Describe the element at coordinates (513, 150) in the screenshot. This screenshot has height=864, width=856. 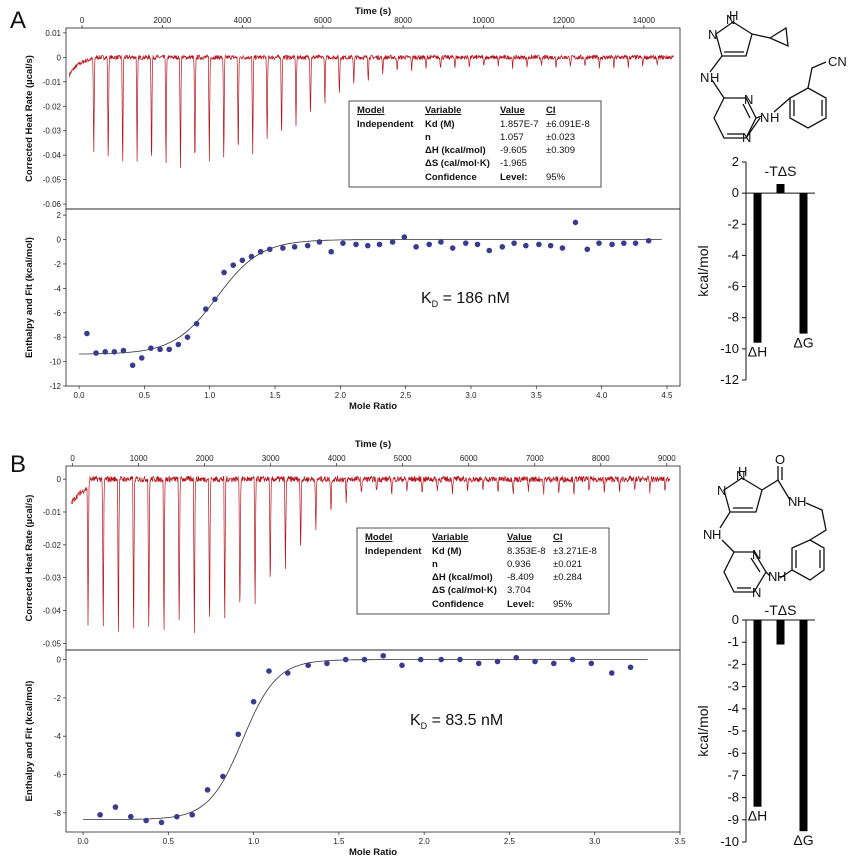
I see `panel-a-val-dh: -9.605` at that location.